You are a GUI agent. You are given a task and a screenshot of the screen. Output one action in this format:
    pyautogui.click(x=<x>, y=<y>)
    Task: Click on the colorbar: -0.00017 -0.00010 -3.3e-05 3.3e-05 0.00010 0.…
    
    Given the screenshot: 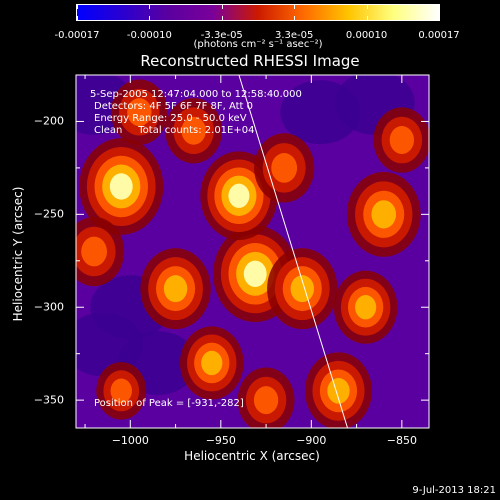 What is the action you would take?
    pyautogui.click(x=257, y=22)
    